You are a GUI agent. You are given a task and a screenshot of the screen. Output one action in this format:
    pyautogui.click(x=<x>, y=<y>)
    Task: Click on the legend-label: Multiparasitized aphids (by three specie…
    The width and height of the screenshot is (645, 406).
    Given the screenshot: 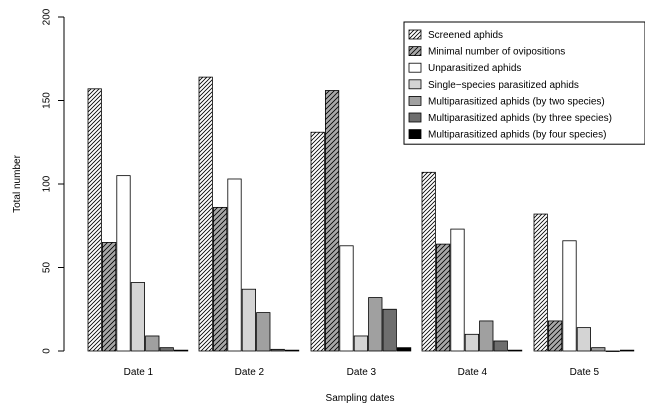 What is the action you would take?
    pyautogui.click(x=520, y=118)
    